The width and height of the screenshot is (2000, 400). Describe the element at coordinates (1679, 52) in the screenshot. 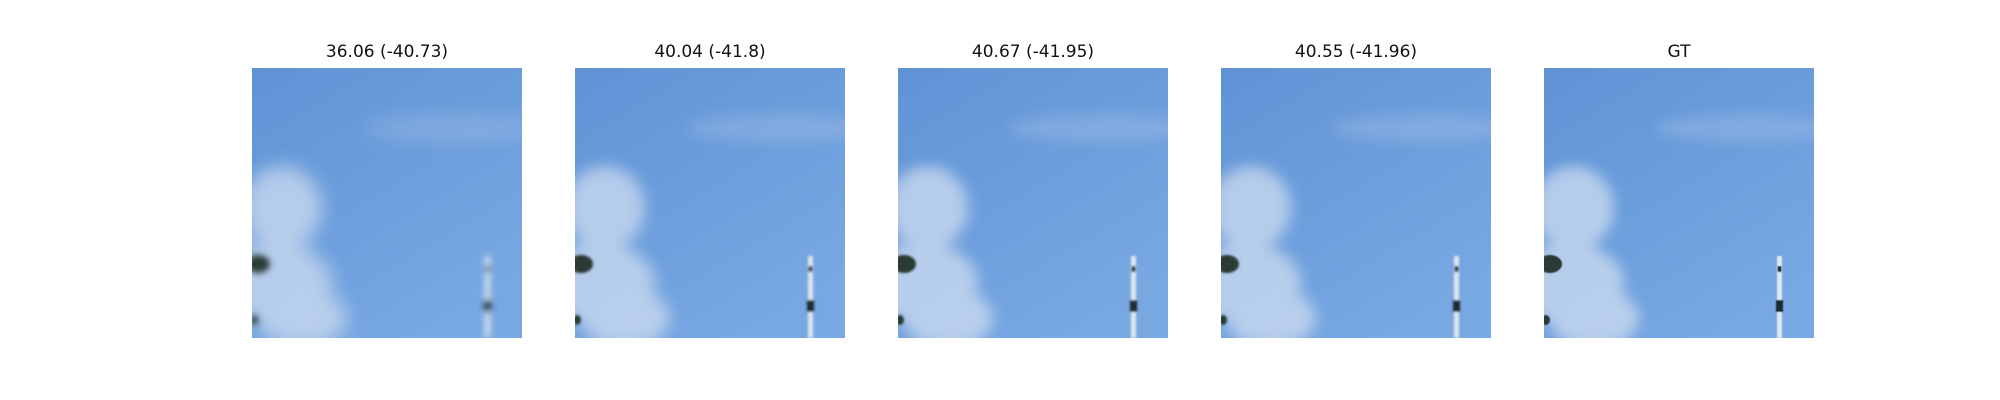

I see `panel-title: GT` at that location.